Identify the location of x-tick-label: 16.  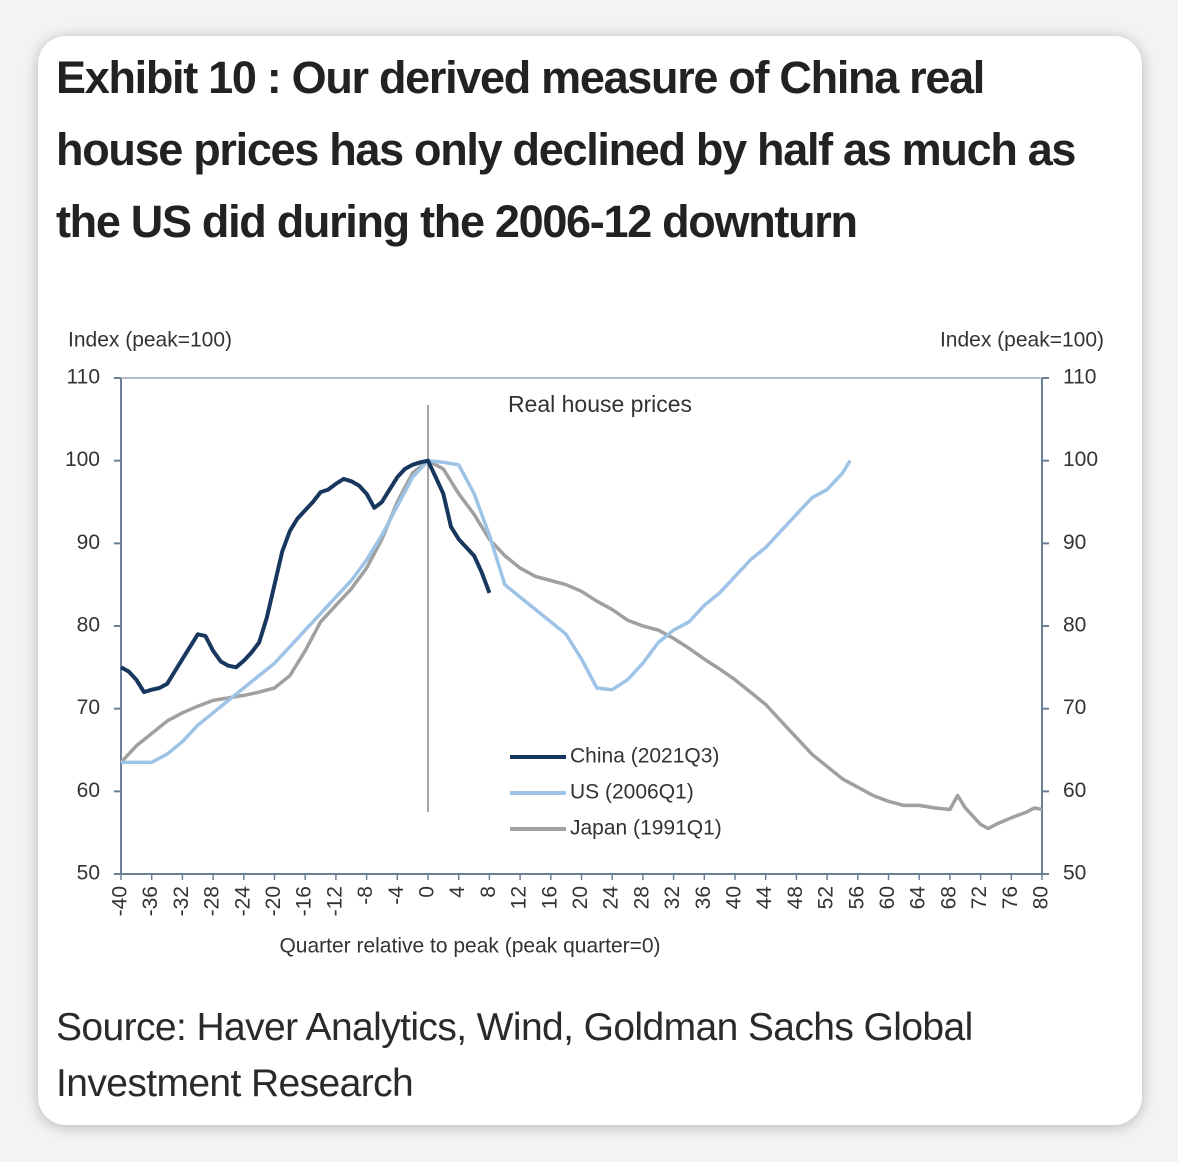
(549, 897).